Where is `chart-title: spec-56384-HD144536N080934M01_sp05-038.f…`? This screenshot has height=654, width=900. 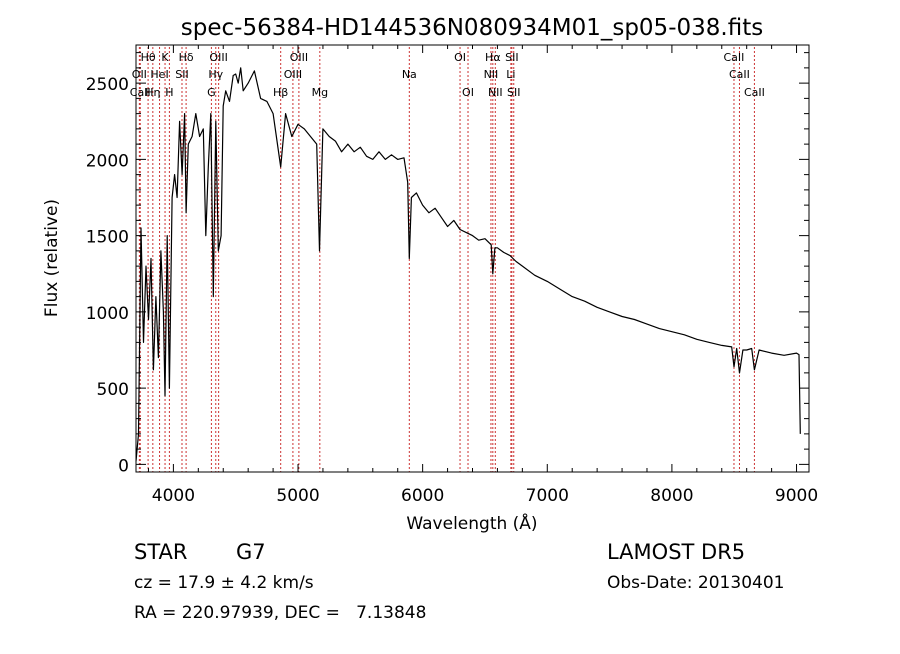
chart-title: spec-56384-HD144536N080934M01_sp05-038.f… is located at coordinates (472, 28).